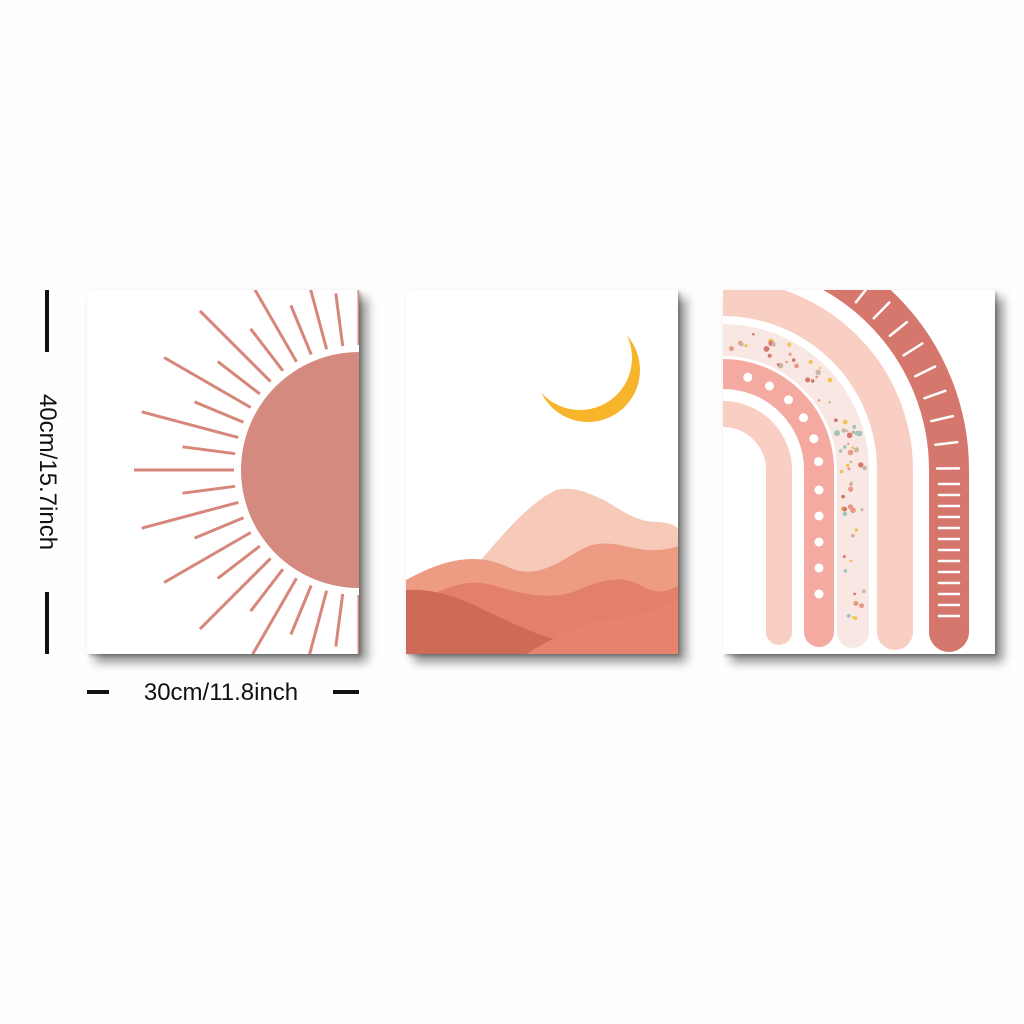  I want to click on rainbow-illustration, so click(846, 471).